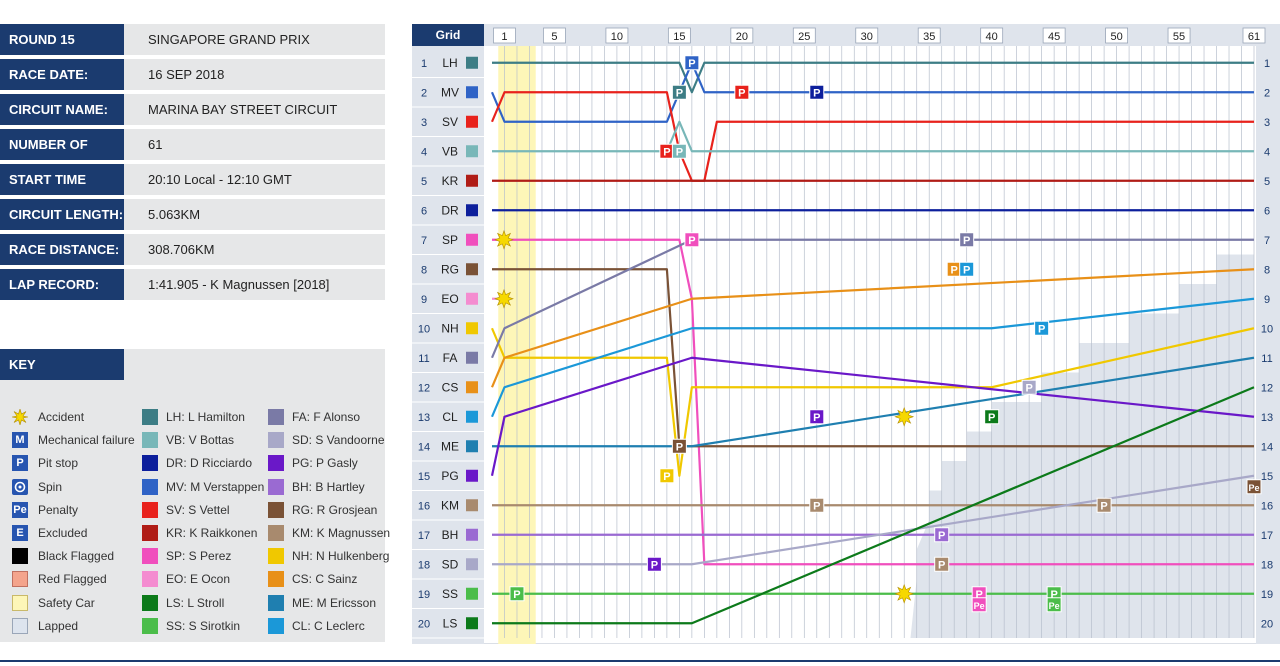  What do you see at coordinates (449, 299) in the screenshot?
I see `grid-driver-code: EO` at bounding box center [449, 299].